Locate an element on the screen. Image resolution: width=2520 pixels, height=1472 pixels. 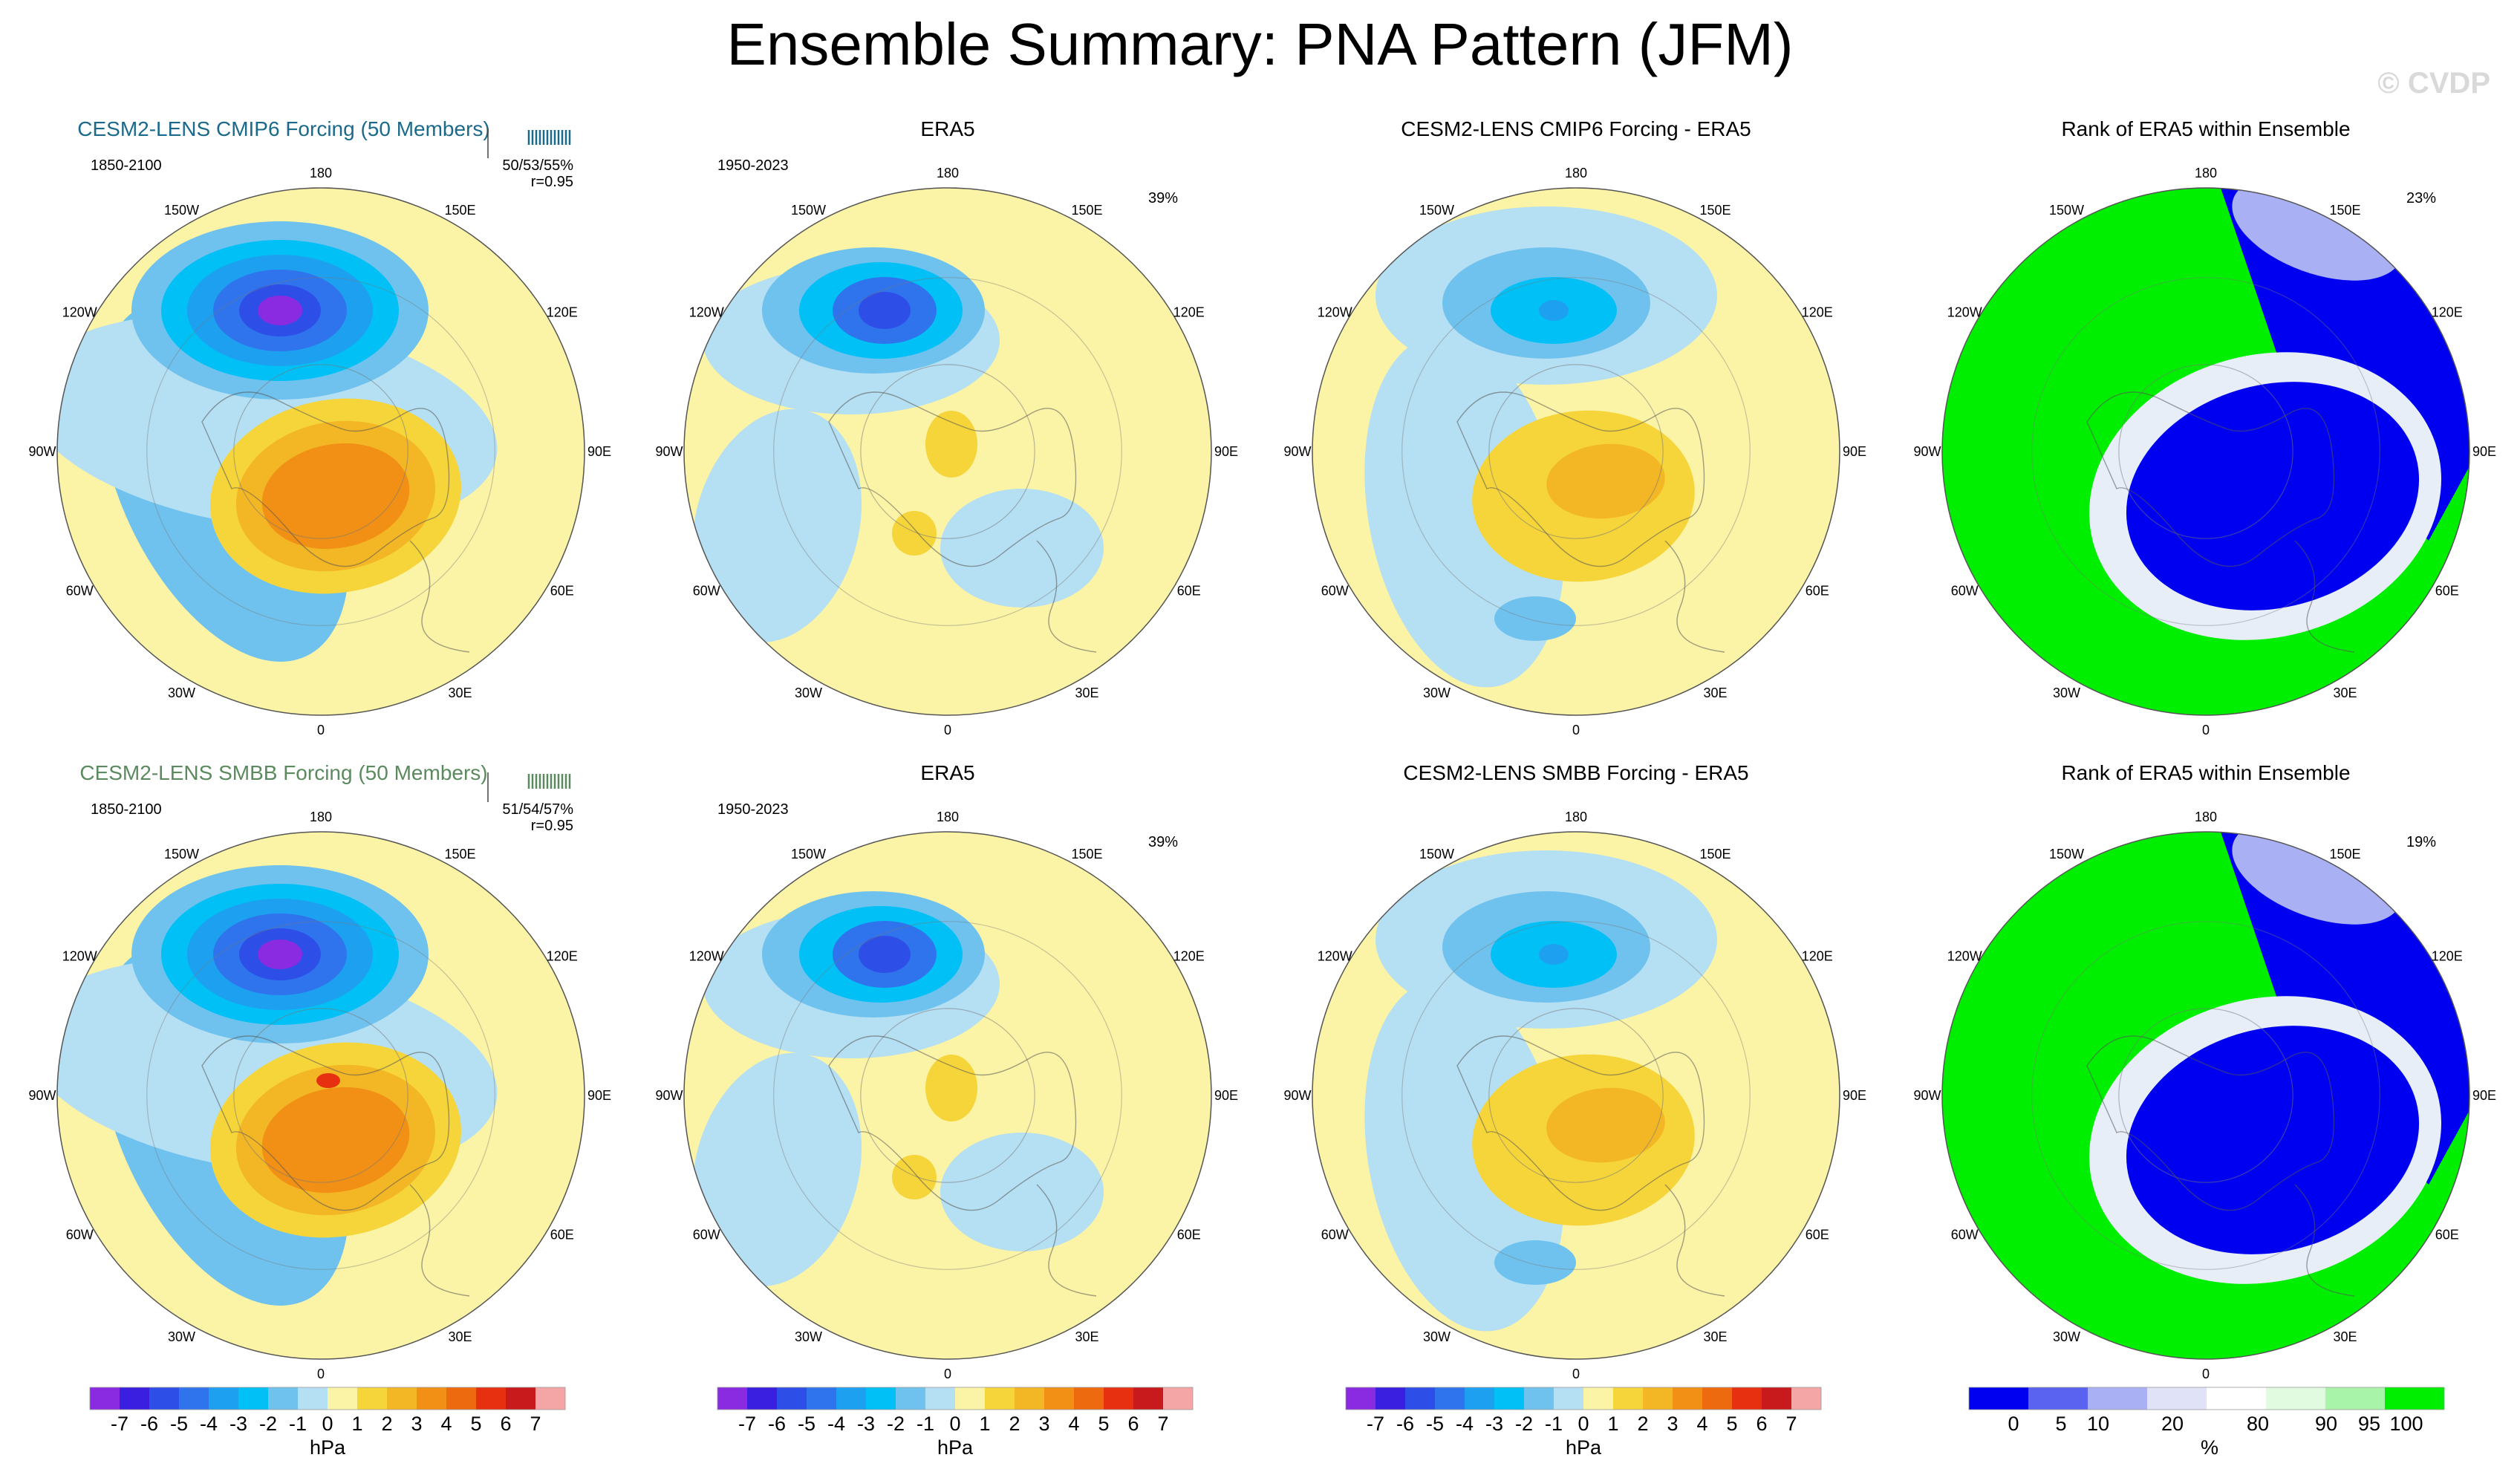
colorbar-tick-label: 3 is located at coordinates (1043, 1424).